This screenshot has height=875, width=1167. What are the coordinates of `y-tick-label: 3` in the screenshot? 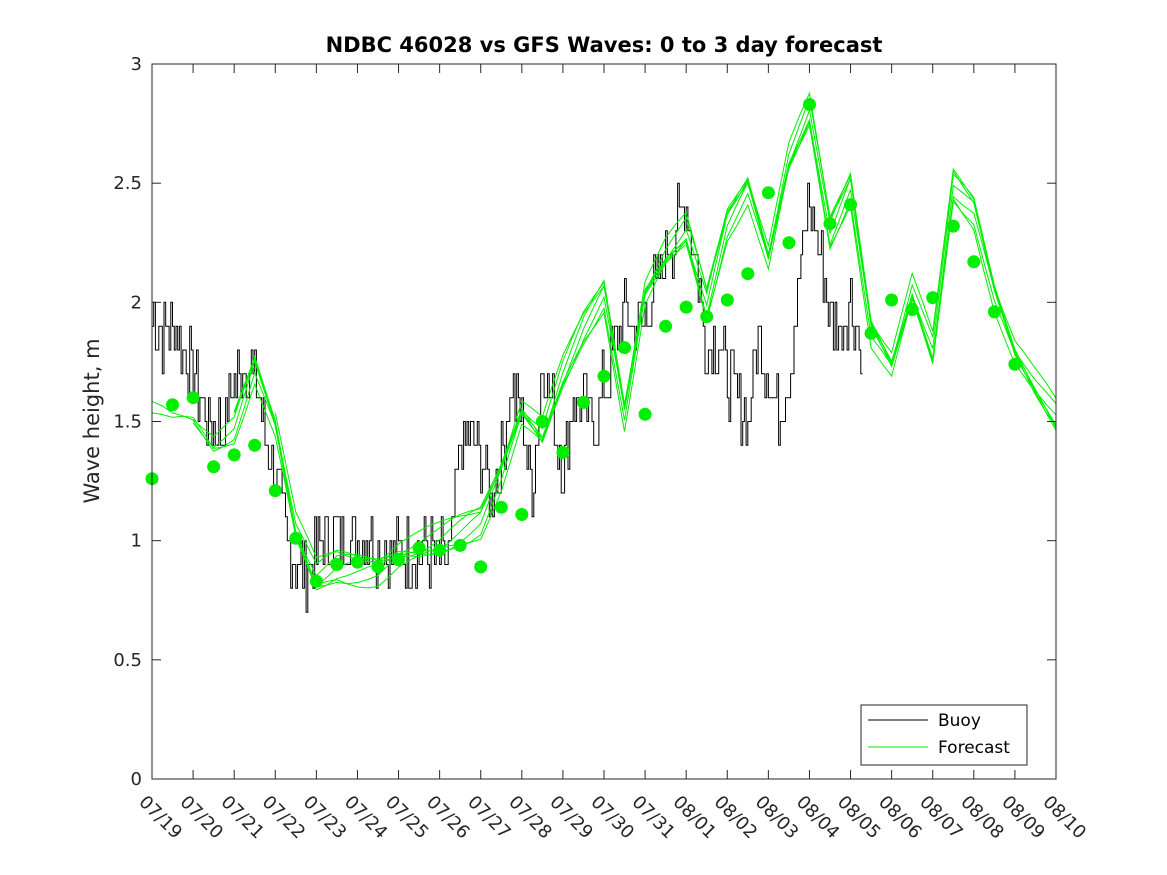 It's located at (136, 64).